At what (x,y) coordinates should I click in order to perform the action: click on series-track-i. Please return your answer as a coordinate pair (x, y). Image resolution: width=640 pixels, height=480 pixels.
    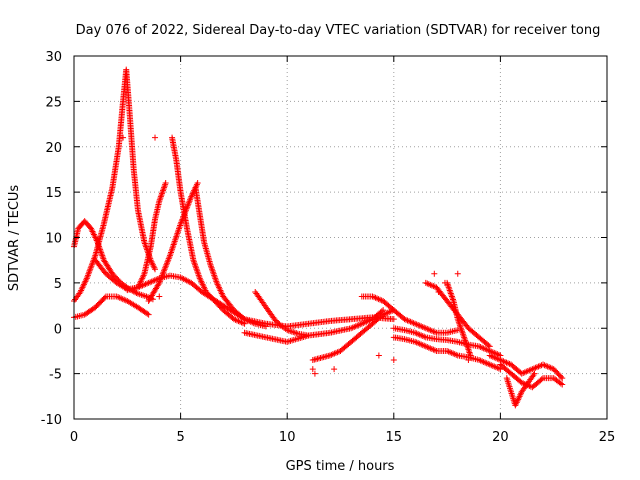
    Looking at the image, I should click on (314, 326).